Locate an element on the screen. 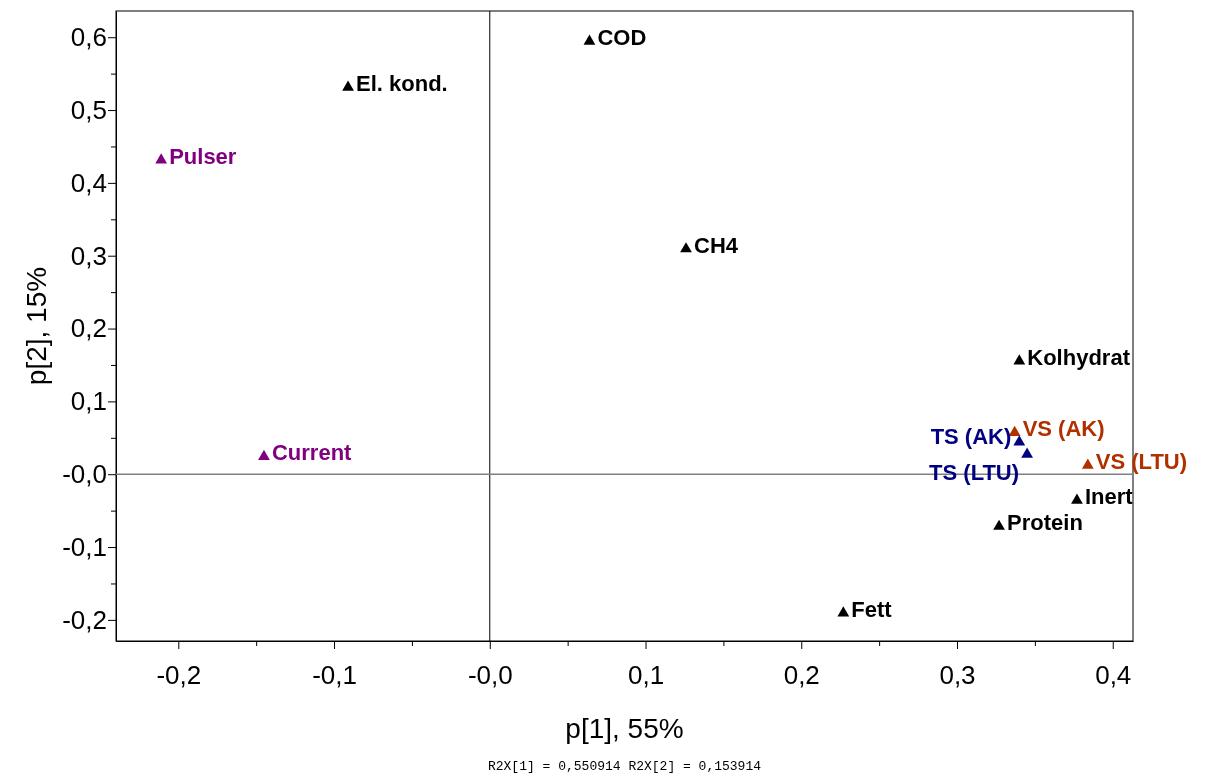 This screenshot has width=1213, height=776. y-tick-label: 0,1 is located at coordinates (88, 401).